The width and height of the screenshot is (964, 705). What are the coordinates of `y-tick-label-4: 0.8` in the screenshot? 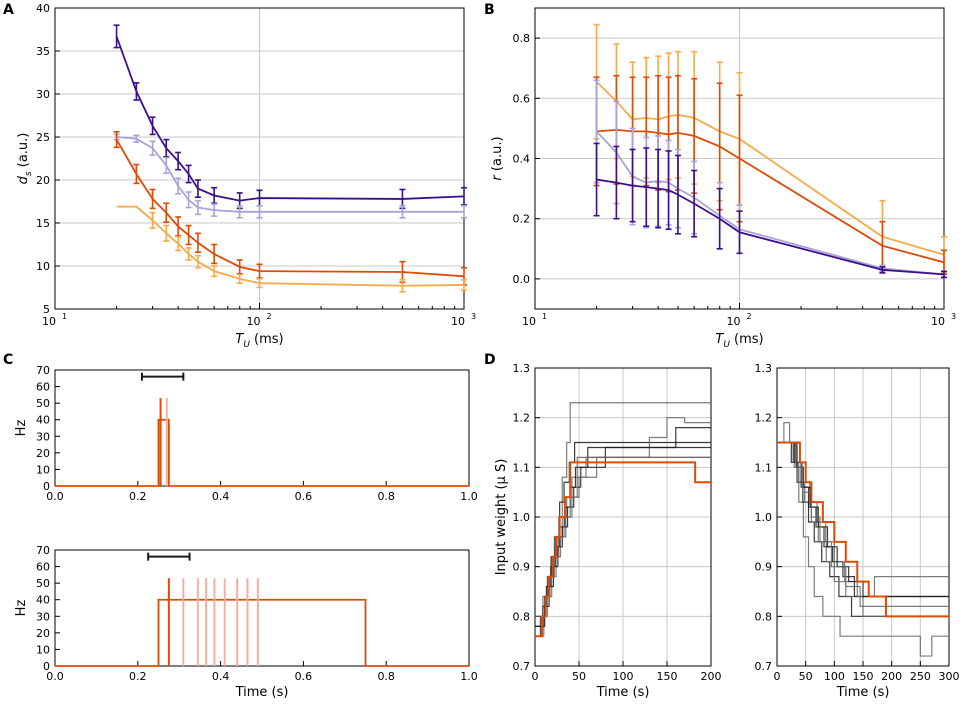 It's located at (522, 38).